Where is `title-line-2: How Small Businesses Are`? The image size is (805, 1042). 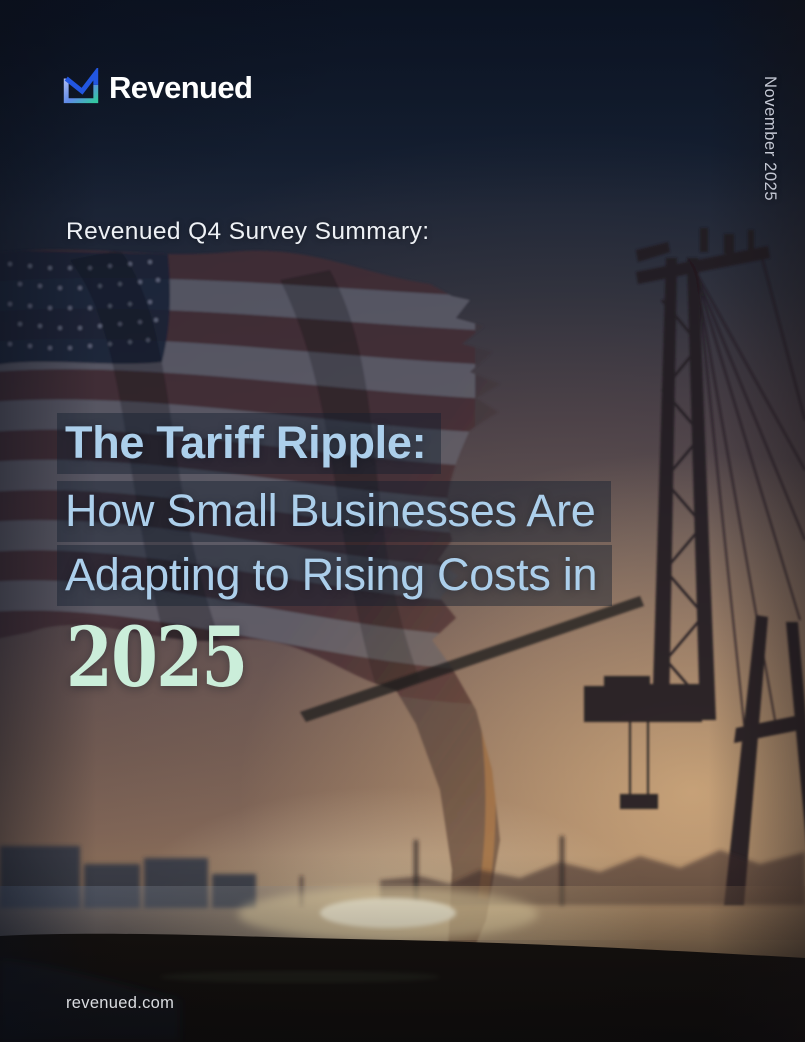 title-line-2: How Small Businesses Are is located at coordinates (334, 511).